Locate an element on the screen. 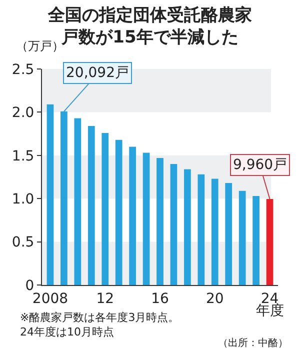  annotation: 9,960戸 is located at coordinates (260, 165).